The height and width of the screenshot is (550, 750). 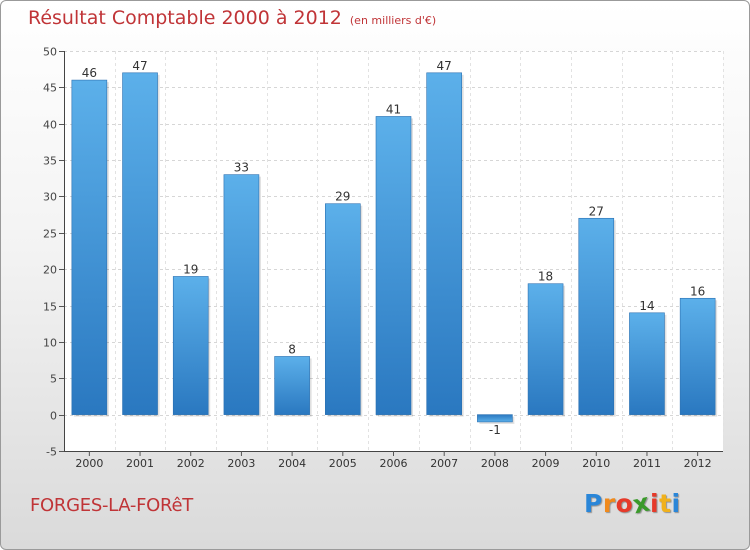 What do you see at coordinates (624, 503) in the screenshot?
I see `logo-letter: o` at bounding box center [624, 503].